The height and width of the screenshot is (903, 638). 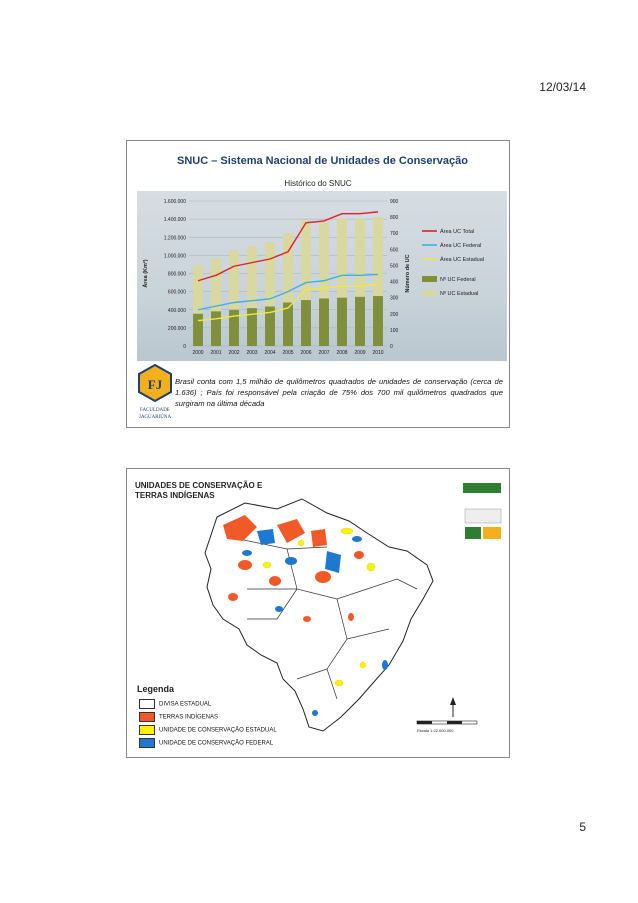 What do you see at coordinates (251, 353) in the screenshot?
I see `x-tick-label: 2003` at bounding box center [251, 353].